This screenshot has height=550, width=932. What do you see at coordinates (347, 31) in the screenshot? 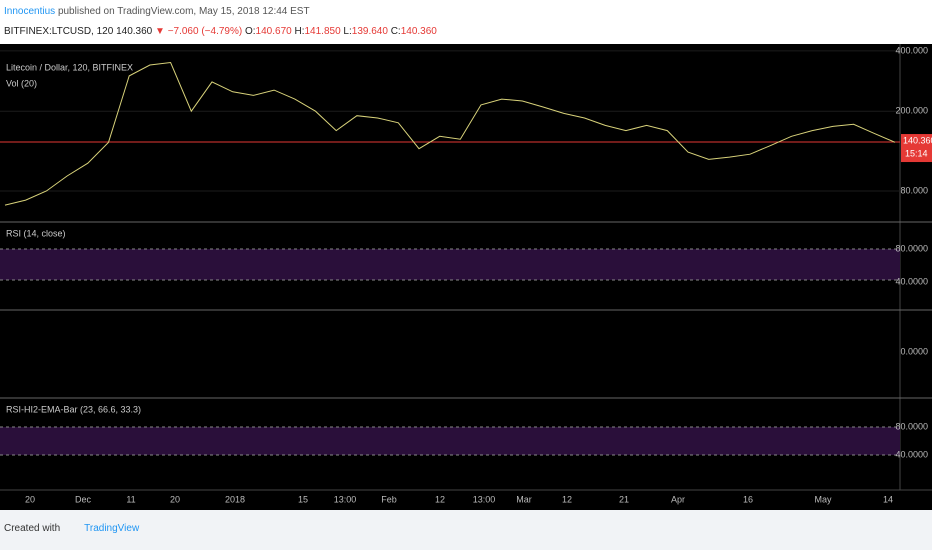
I see `label: L:` at bounding box center [347, 31].